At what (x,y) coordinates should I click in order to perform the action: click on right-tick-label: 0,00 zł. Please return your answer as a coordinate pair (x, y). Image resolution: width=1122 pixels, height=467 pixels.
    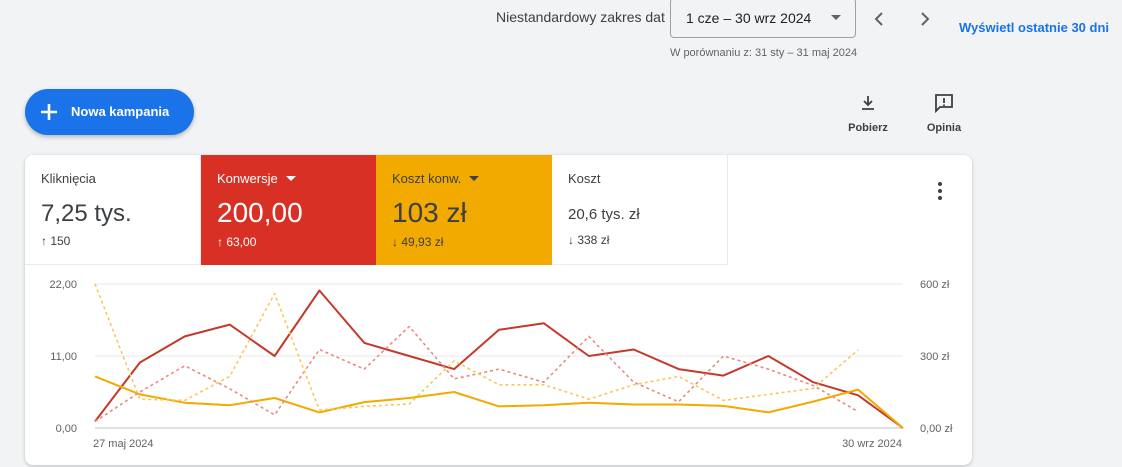
    Looking at the image, I should click on (936, 429).